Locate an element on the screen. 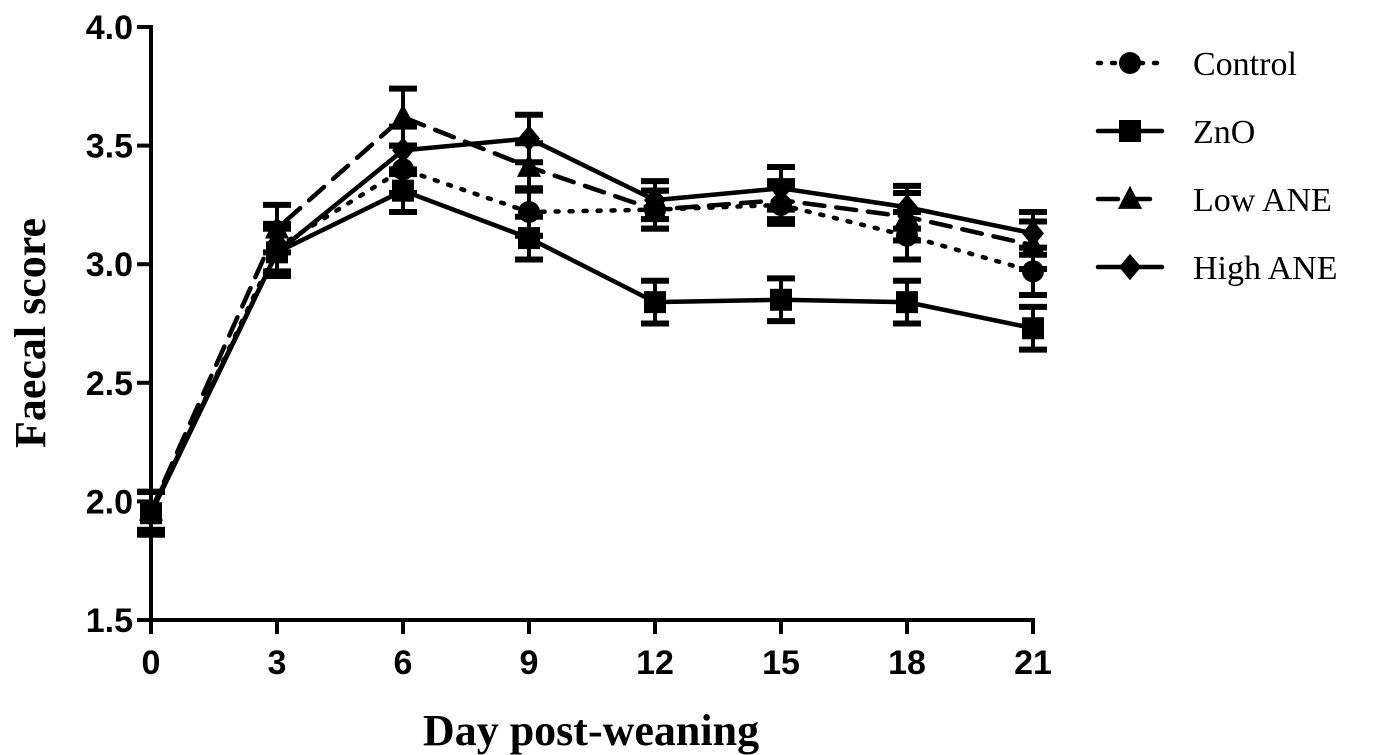 The width and height of the screenshot is (1375, 755). y-tick-label: 2.0 is located at coordinates (109, 502).